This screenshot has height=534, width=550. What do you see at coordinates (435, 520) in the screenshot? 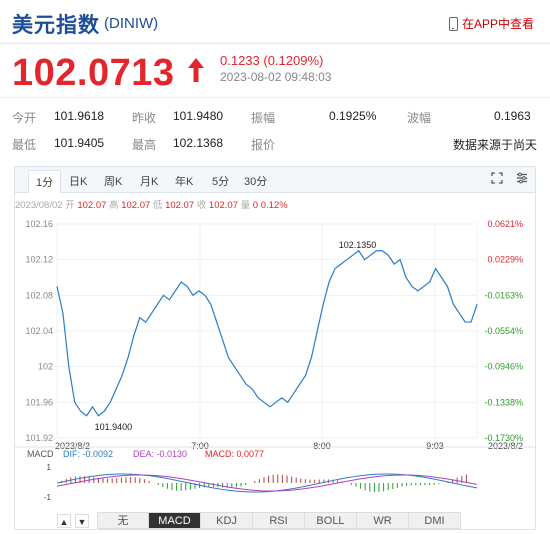
I see `indicator-tab-6: DMI` at bounding box center [435, 520].